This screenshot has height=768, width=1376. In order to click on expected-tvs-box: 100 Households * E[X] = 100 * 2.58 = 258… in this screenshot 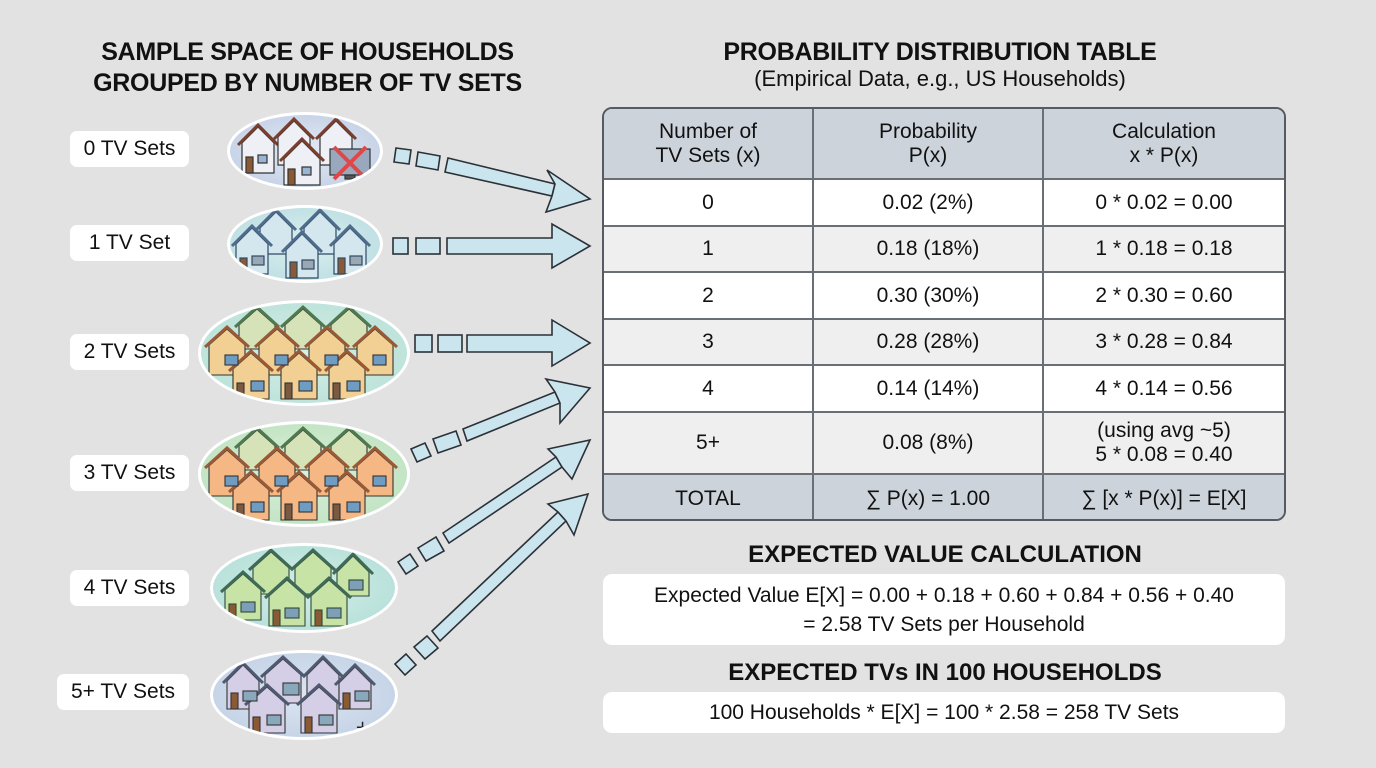, I will do `click(944, 712)`.